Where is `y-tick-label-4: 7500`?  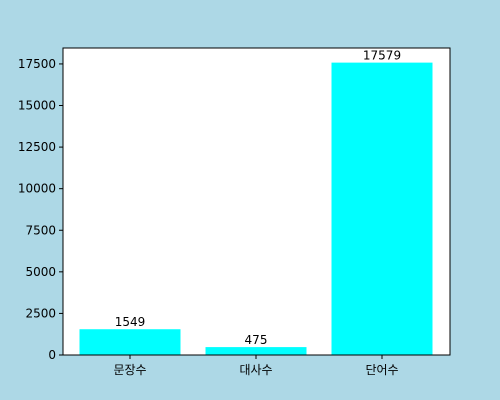
y-tick-label-4: 7500 is located at coordinates (40, 230).